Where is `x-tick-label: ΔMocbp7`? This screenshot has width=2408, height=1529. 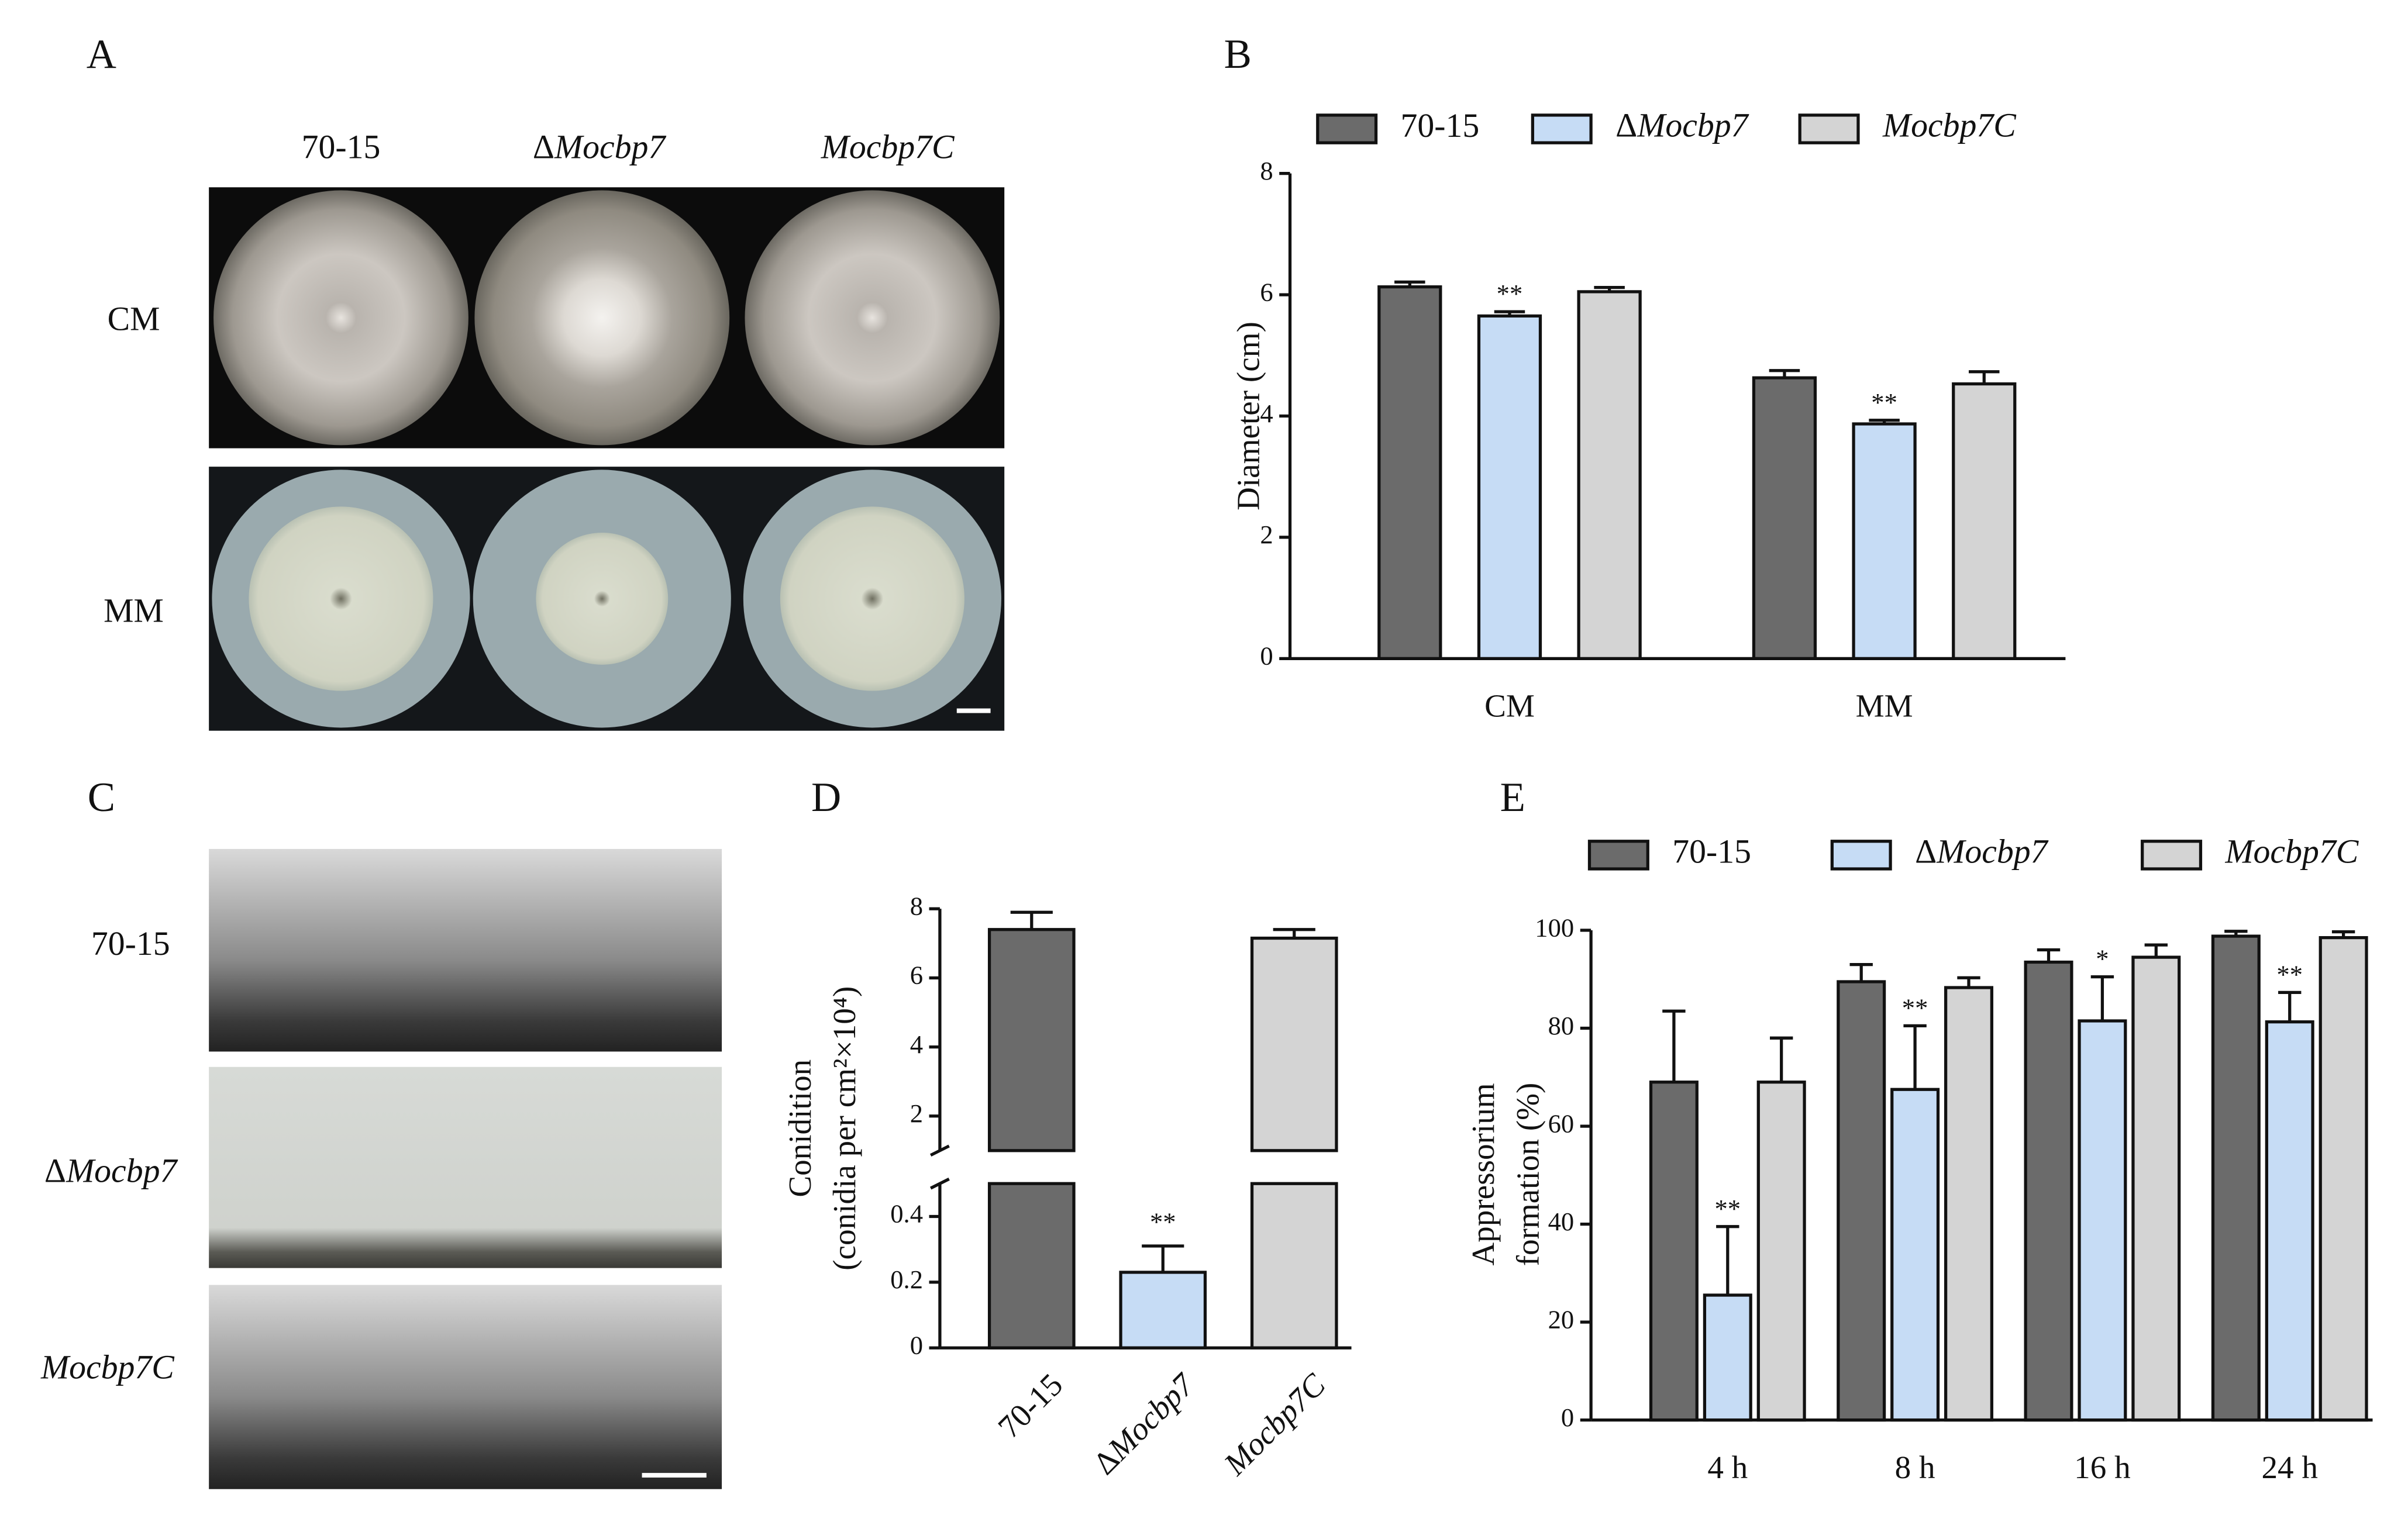 x-tick-label: ΔMocbp7 is located at coordinates (1144, 1424).